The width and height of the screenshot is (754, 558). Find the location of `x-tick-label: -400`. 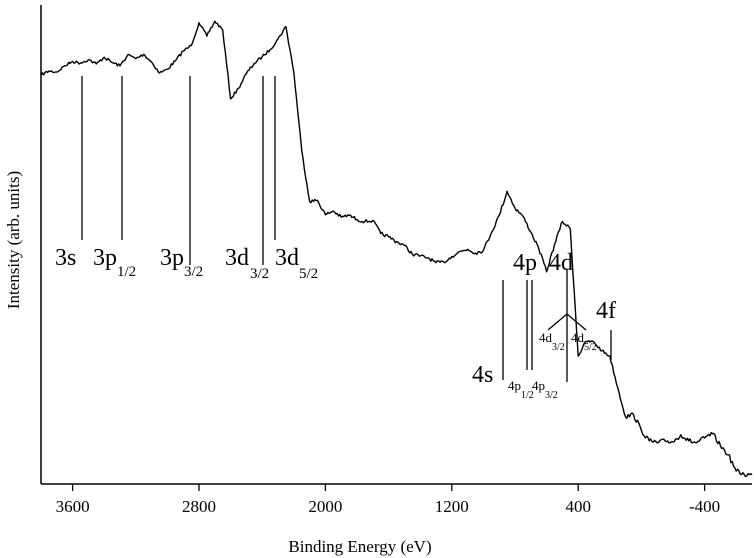

x-tick-label: -400 is located at coordinates (704, 506).